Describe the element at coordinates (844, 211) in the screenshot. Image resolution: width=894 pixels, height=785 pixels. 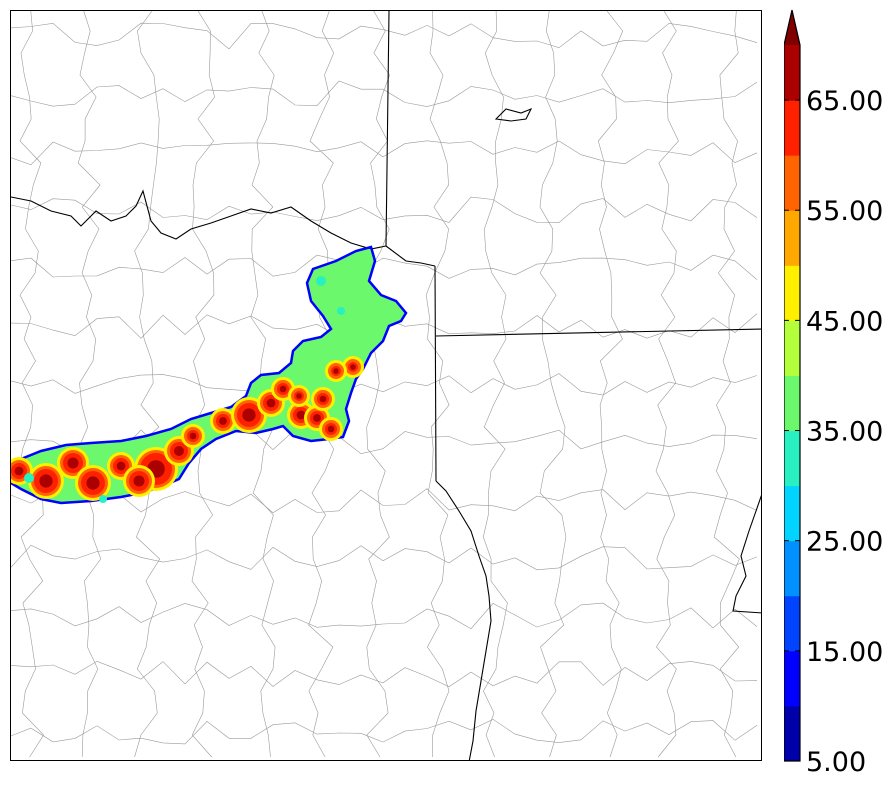
I see `colorbar-tick-label: 55.00` at that location.